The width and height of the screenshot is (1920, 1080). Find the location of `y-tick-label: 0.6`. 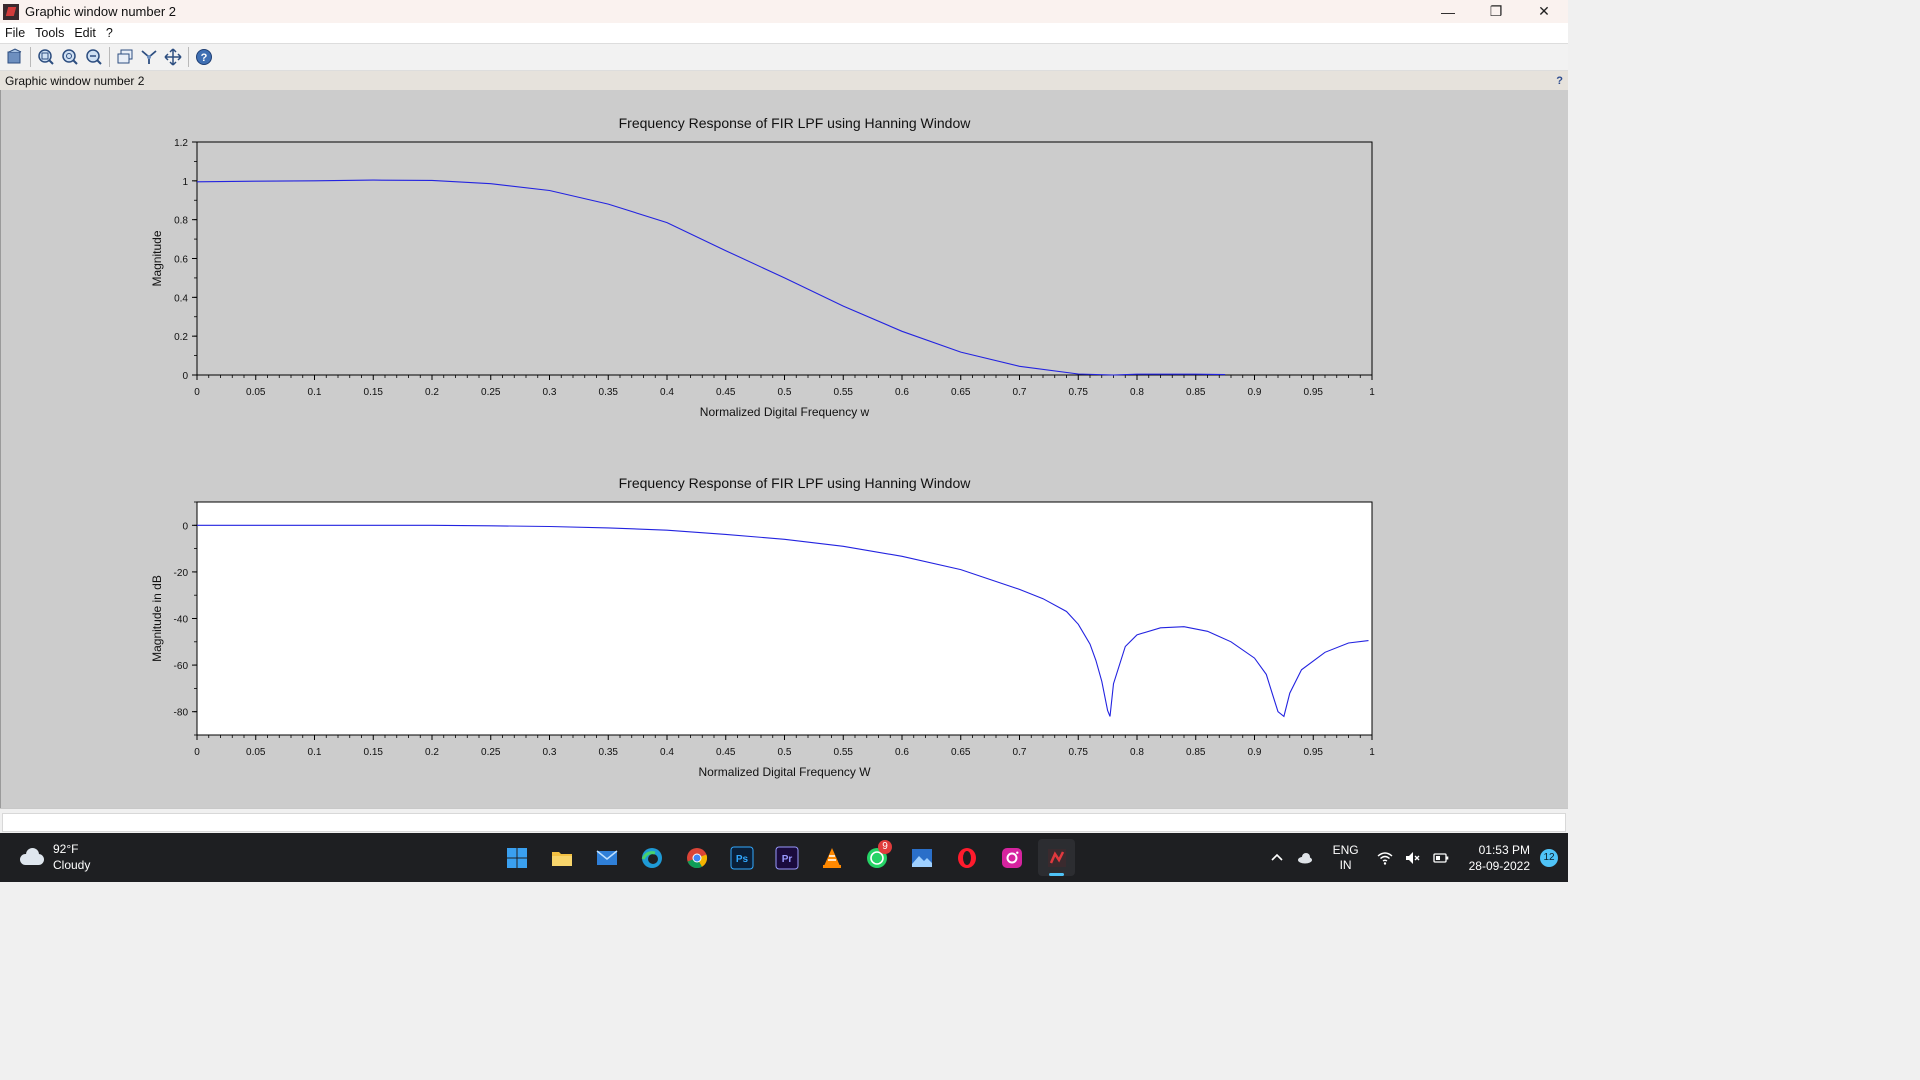

y-tick-label: 0.6 is located at coordinates (181, 260).